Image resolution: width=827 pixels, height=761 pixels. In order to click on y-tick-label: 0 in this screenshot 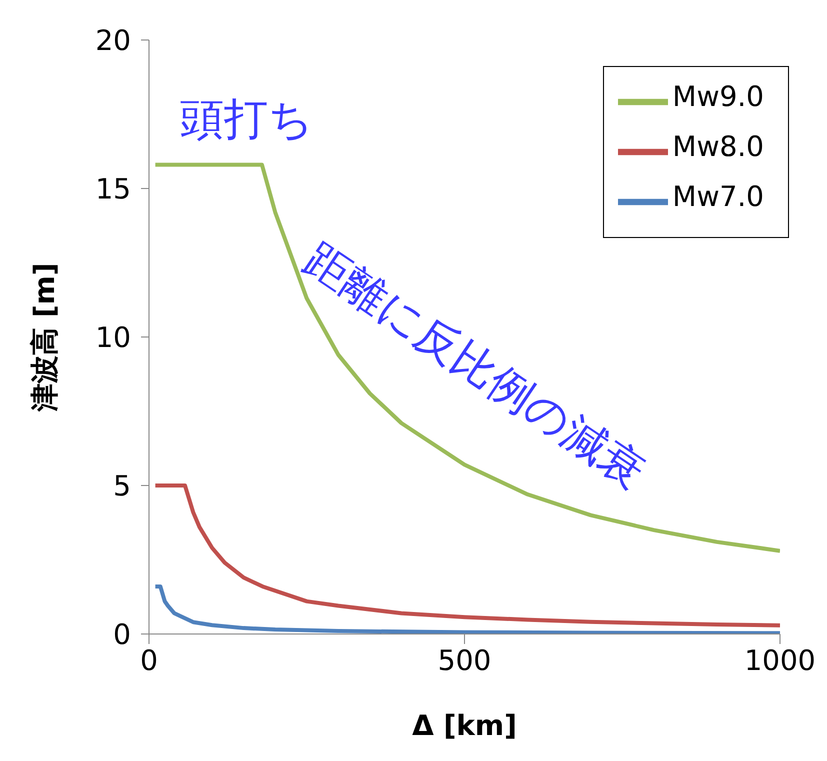, I will do `click(122, 634)`.